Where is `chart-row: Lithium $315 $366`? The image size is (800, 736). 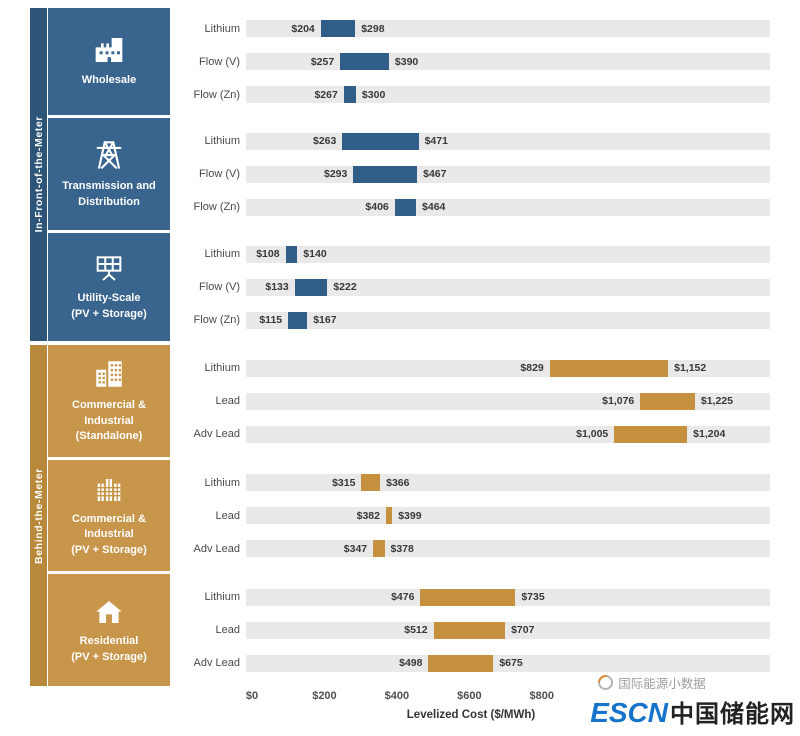 chart-row: Lithium $315 $366 is located at coordinates (470, 482).